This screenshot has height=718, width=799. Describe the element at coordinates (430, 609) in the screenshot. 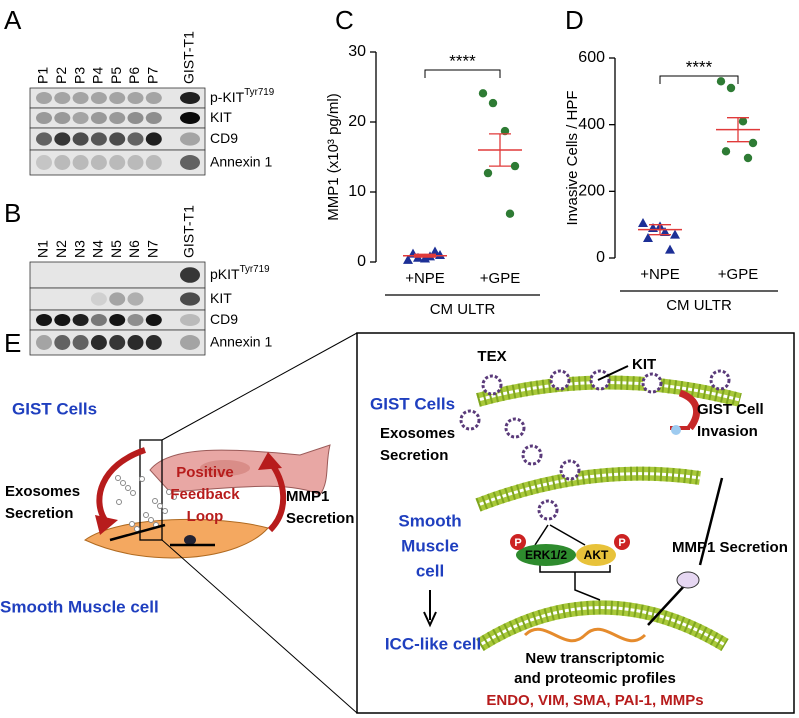

I see `smc-arrow` at that location.